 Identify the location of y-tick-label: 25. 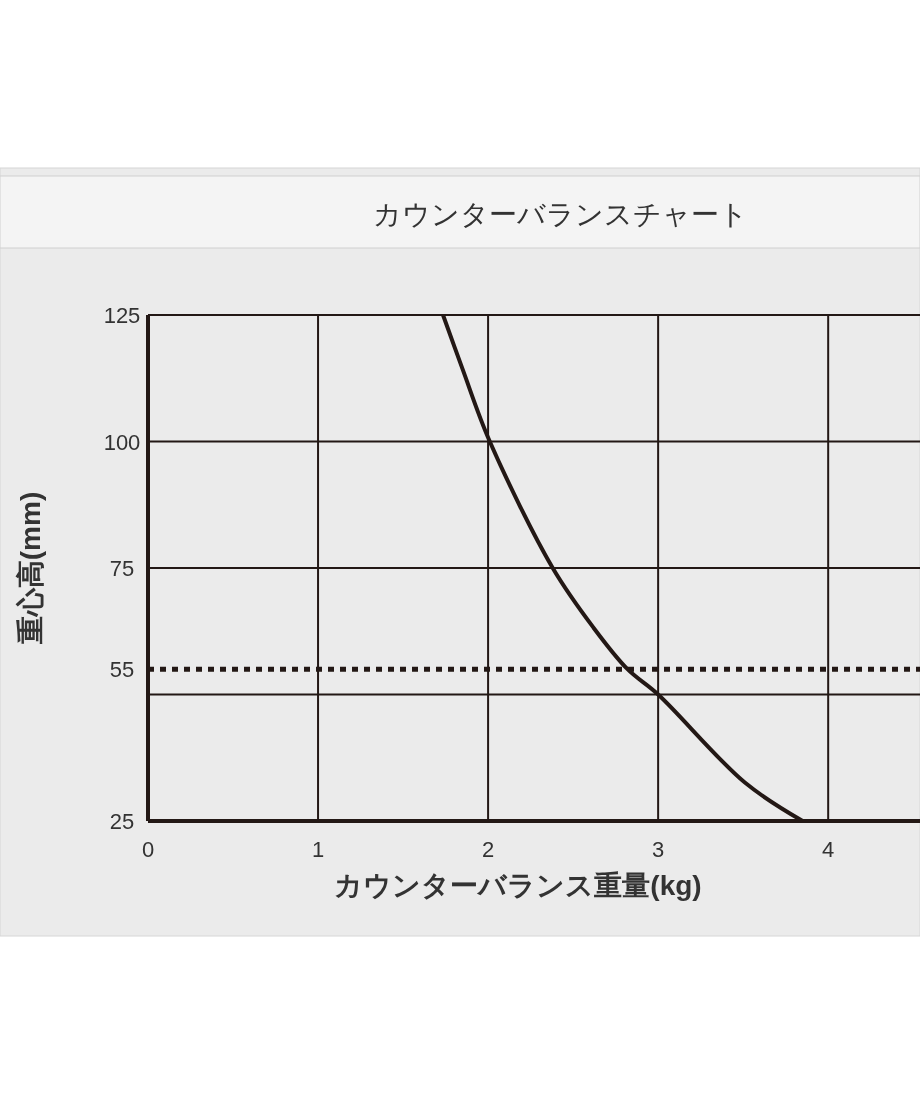
(122, 821).